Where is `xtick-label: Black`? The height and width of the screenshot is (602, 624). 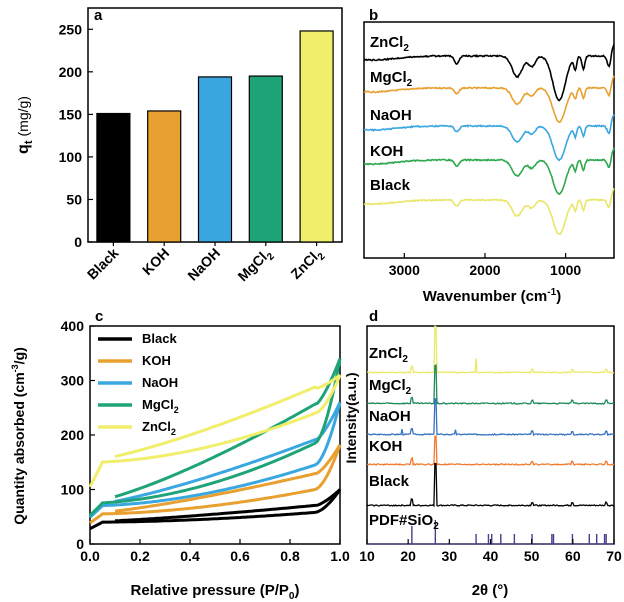
xtick-label: Black is located at coordinates (103, 264).